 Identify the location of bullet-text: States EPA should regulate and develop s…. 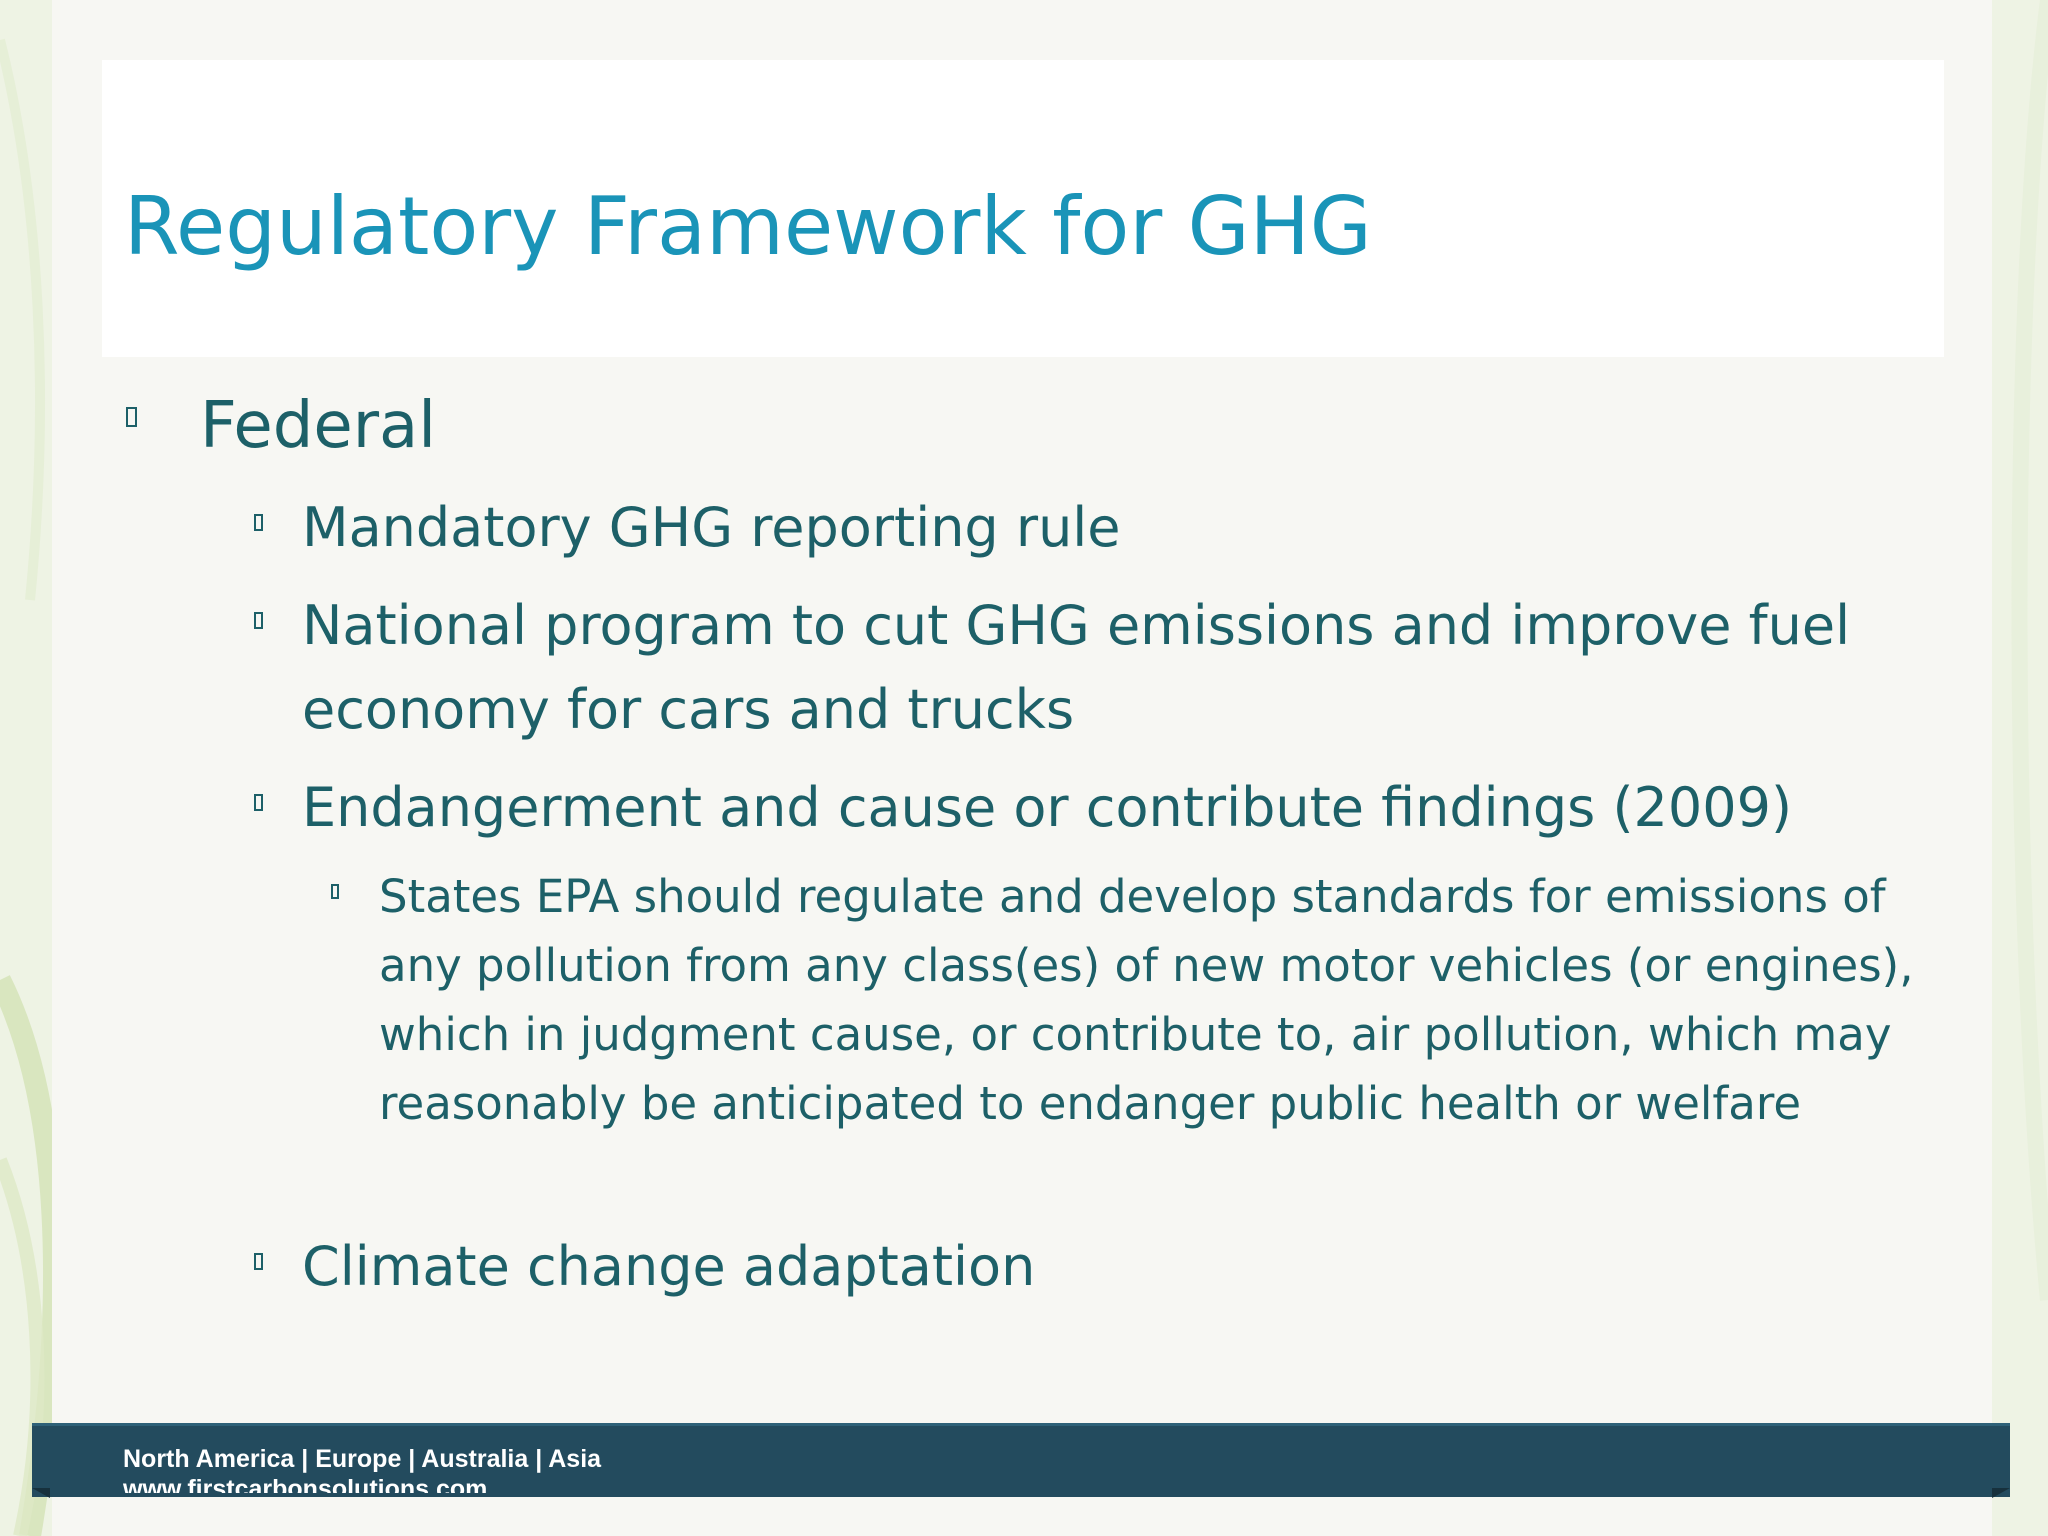
(1146, 1000).